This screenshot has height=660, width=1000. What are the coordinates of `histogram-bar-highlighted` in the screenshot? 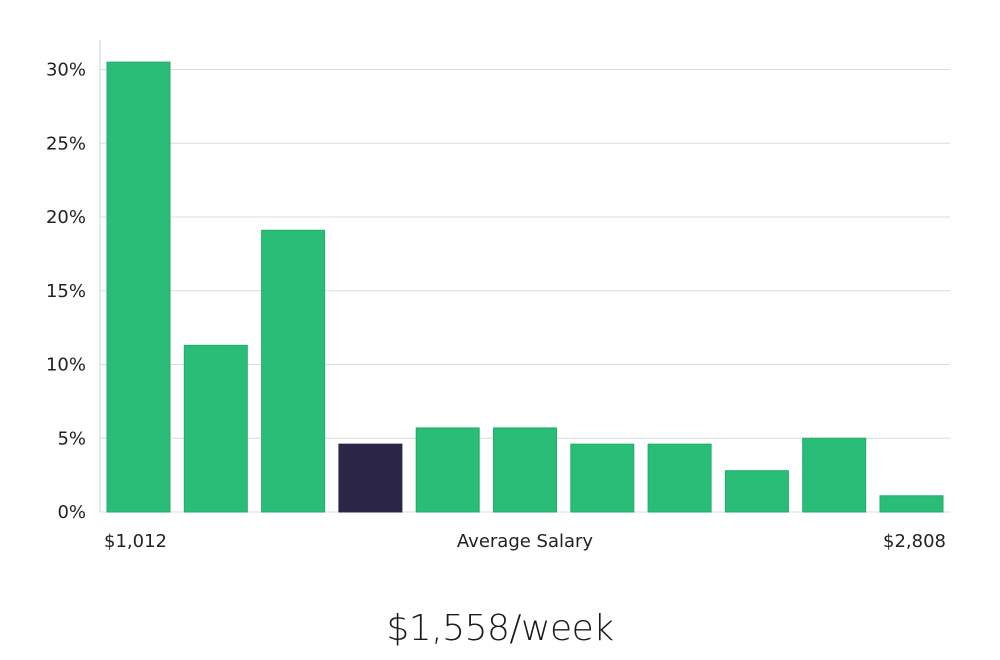 It's located at (370, 478).